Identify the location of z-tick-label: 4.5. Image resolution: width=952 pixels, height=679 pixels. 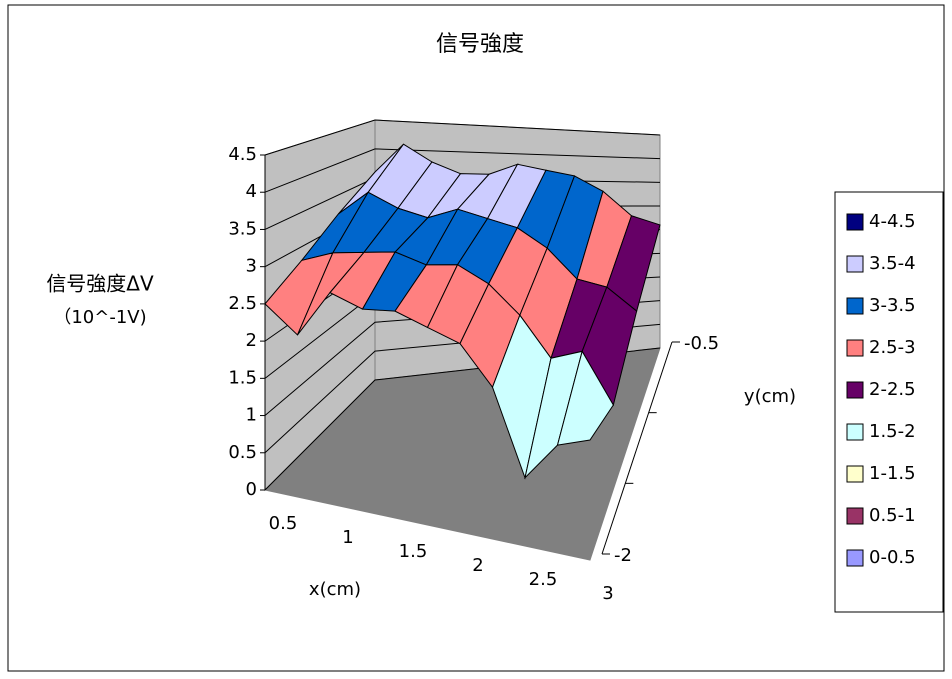
(242, 154).